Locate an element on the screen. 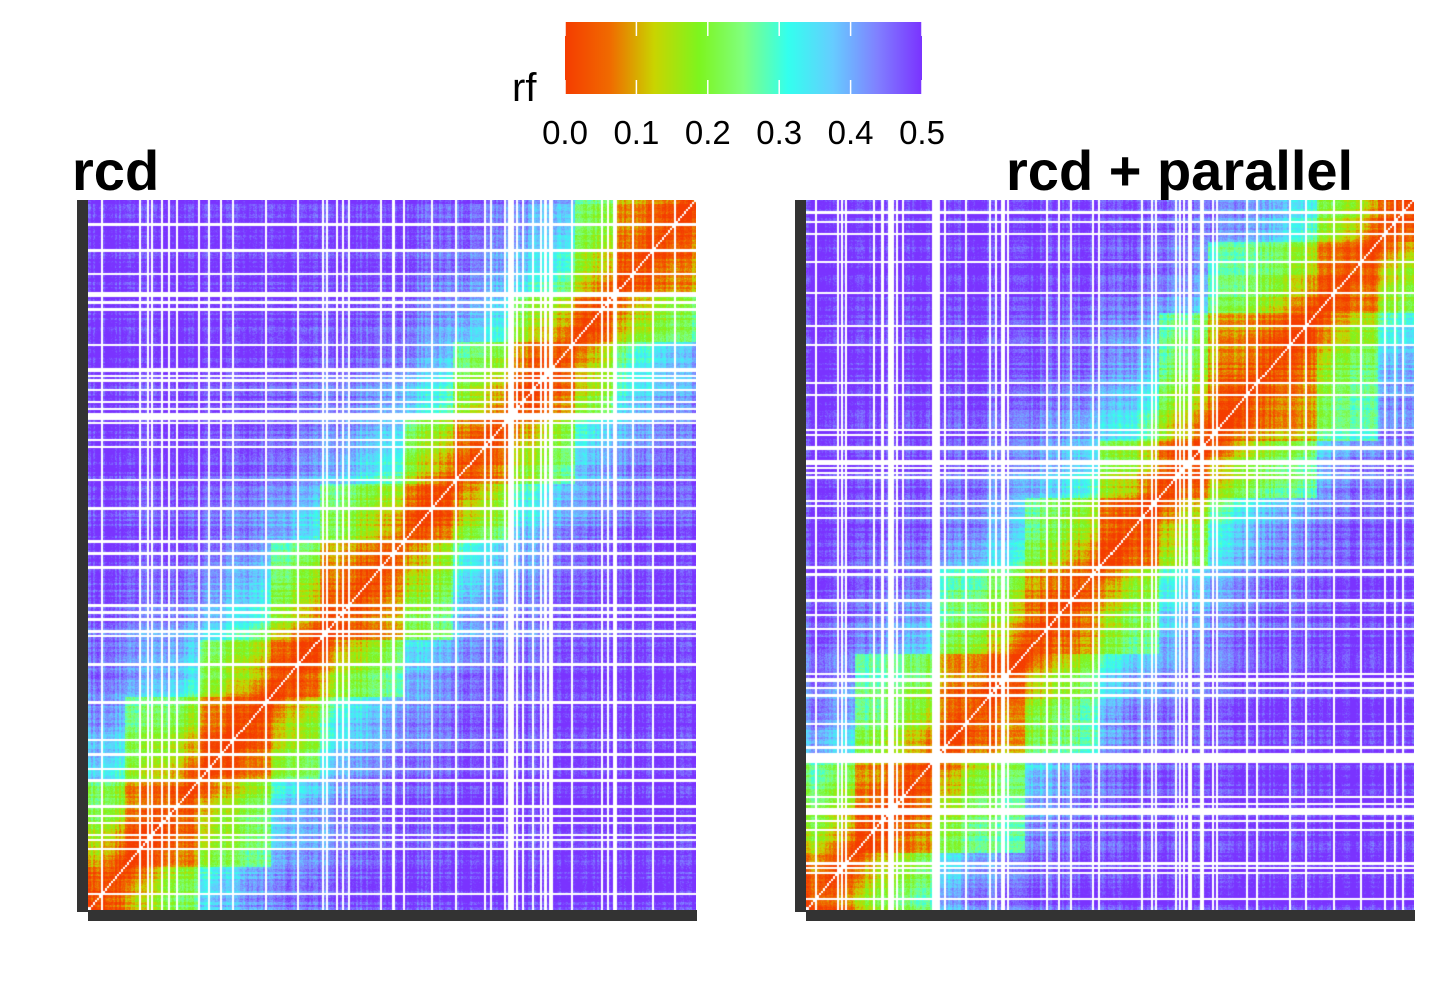 The height and width of the screenshot is (999, 1437). legend-tick-label: 0.5 is located at coordinates (922, 133).